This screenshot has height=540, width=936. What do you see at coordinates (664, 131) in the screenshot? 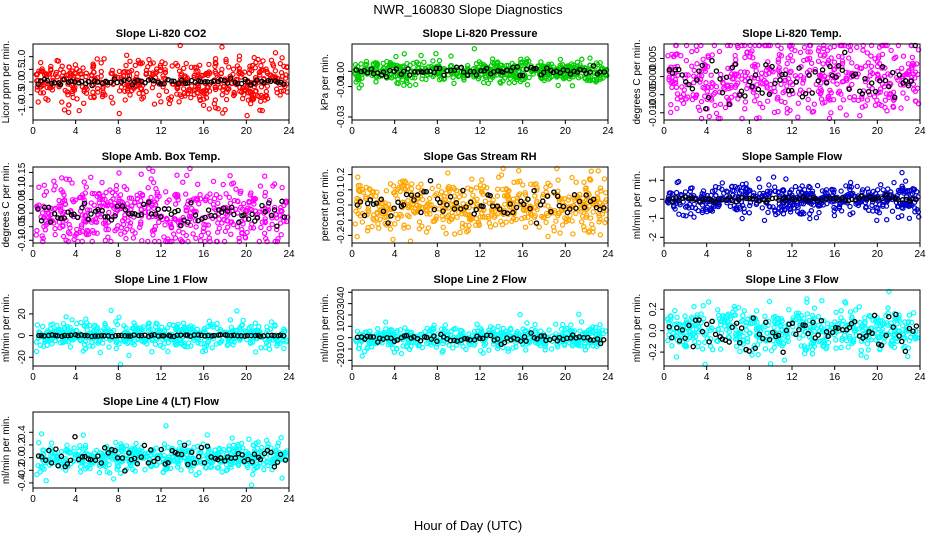
I see `x-tick-label: 0` at bounding box center [664, 131].